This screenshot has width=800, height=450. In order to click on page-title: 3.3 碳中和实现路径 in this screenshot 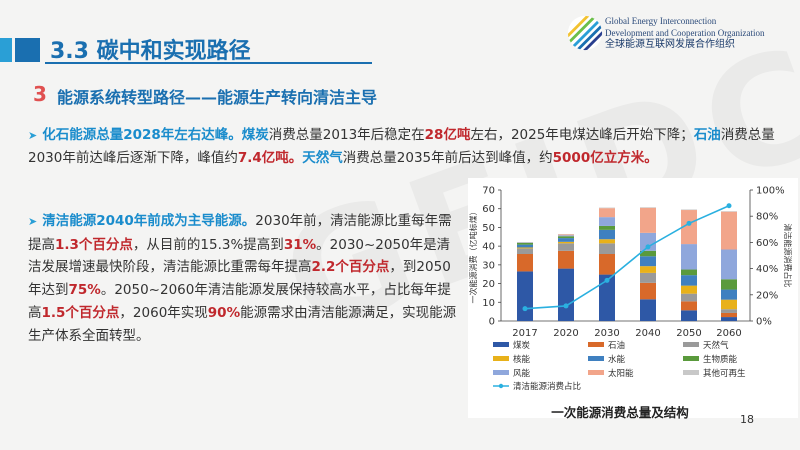, I will do `click(150, 51)`.